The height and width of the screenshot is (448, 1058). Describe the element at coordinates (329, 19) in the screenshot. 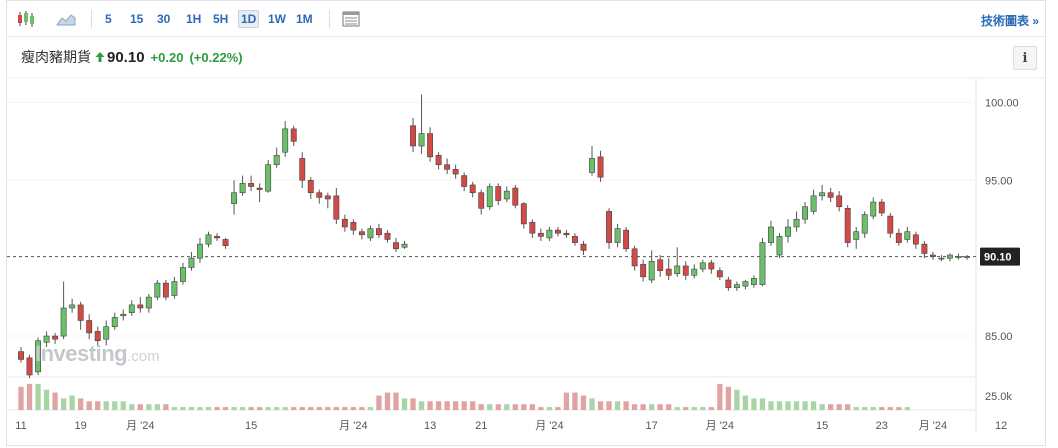

I see `toolbar-divider` at that location.